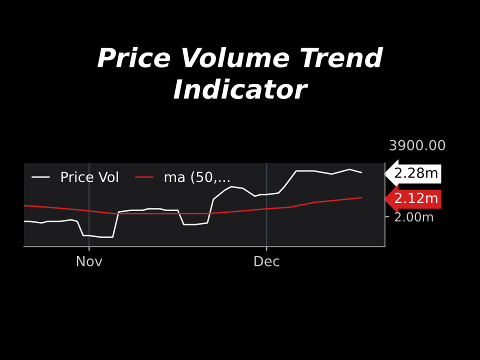 The image size is (480, 360). What do you see at coordinates (413, 217) in the screenshot?
I see `y-tick-label: 2.00m` at bounding box center [413, 217].